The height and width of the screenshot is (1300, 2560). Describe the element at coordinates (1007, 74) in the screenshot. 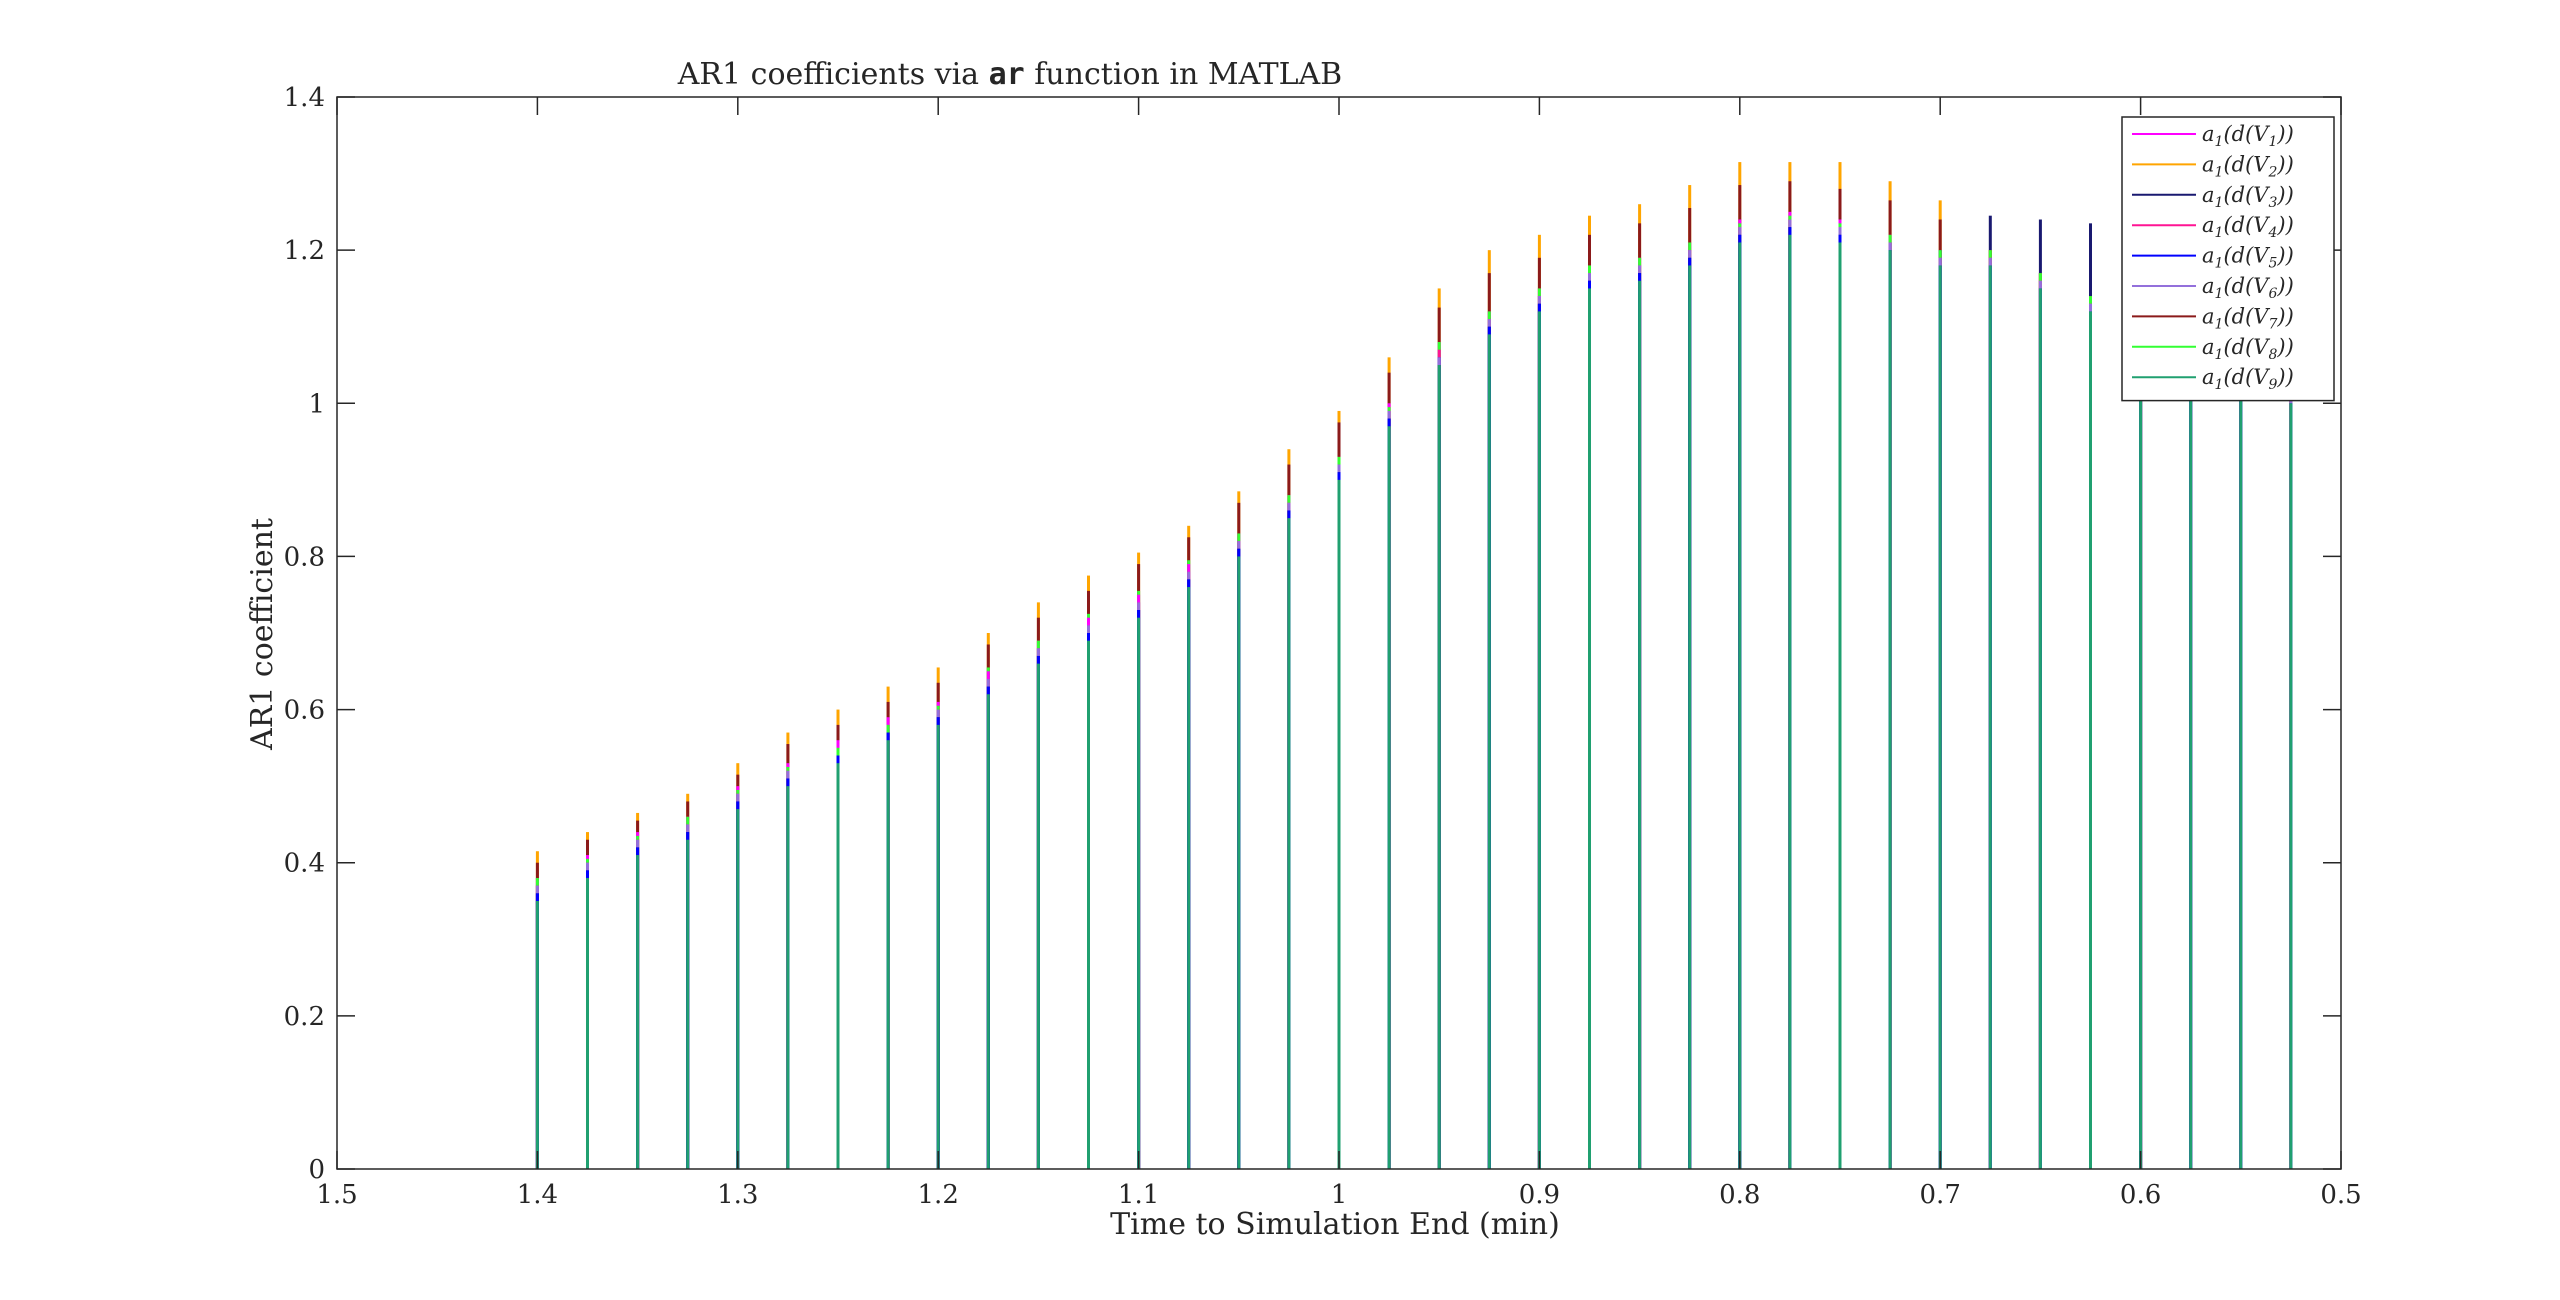

I see `title-part-code: ar` at that location.